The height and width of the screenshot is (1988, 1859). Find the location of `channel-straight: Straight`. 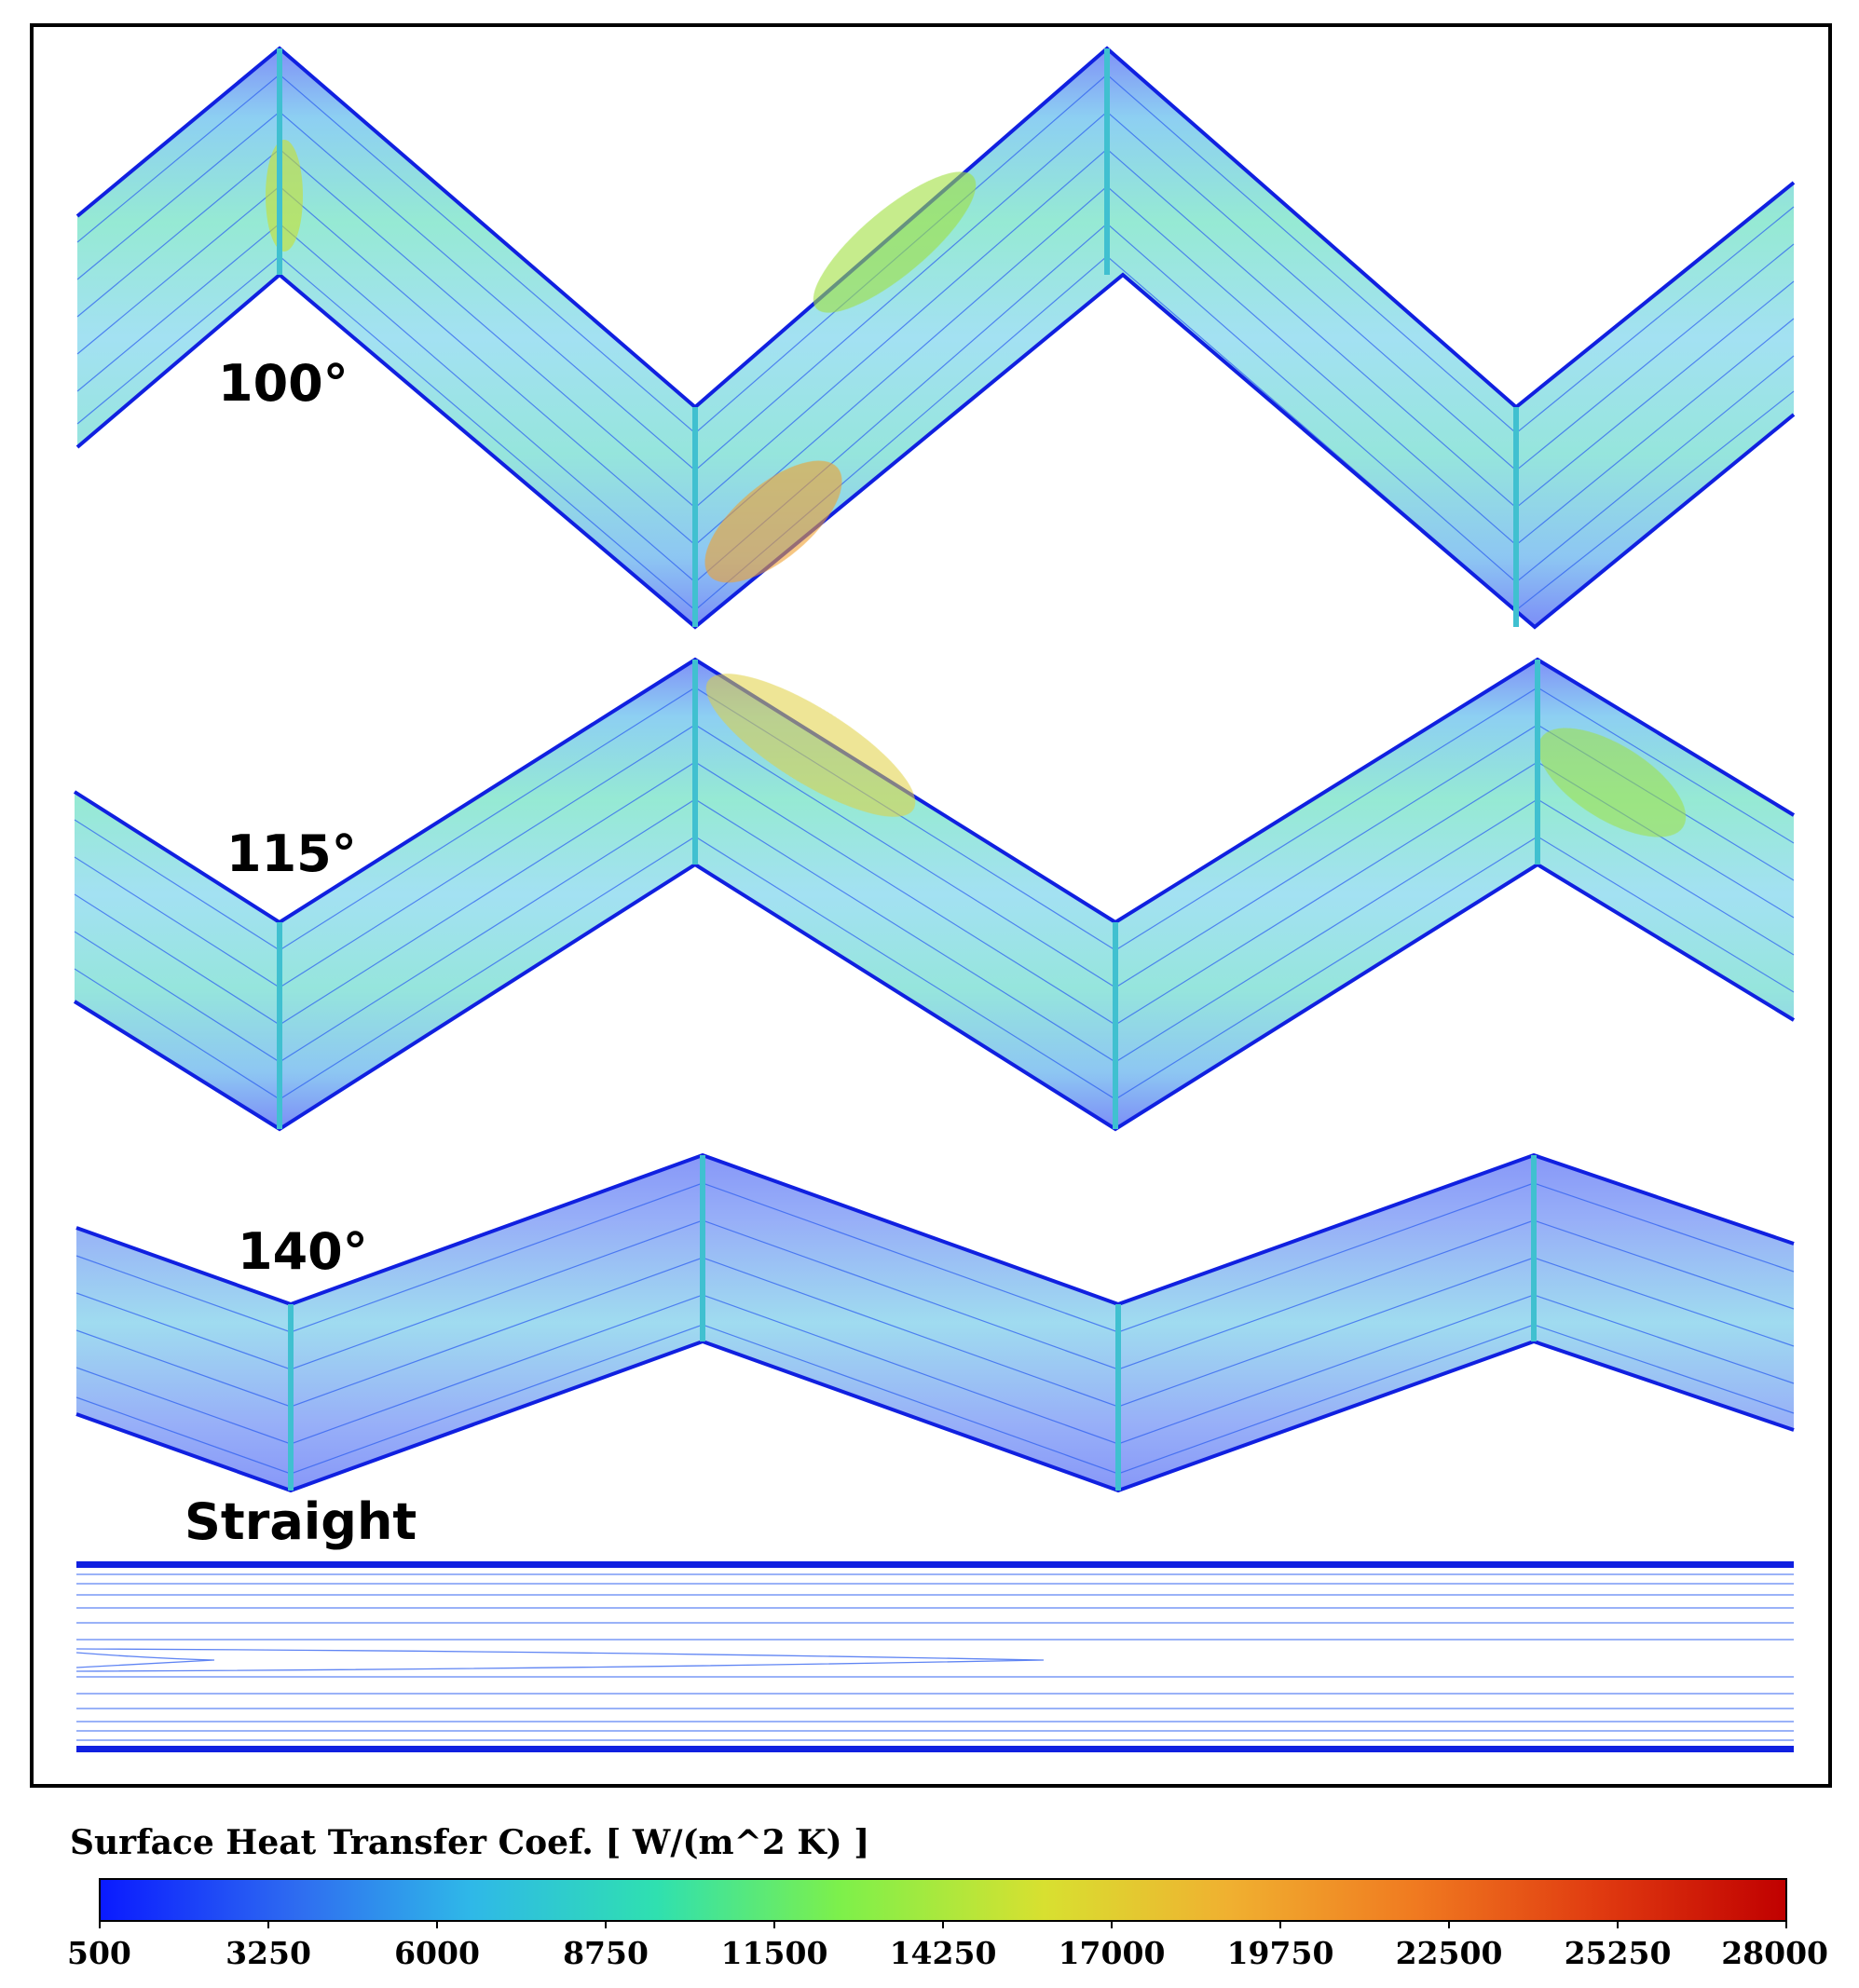

channel-straight: Straight is located at coordinates (934, 1622).